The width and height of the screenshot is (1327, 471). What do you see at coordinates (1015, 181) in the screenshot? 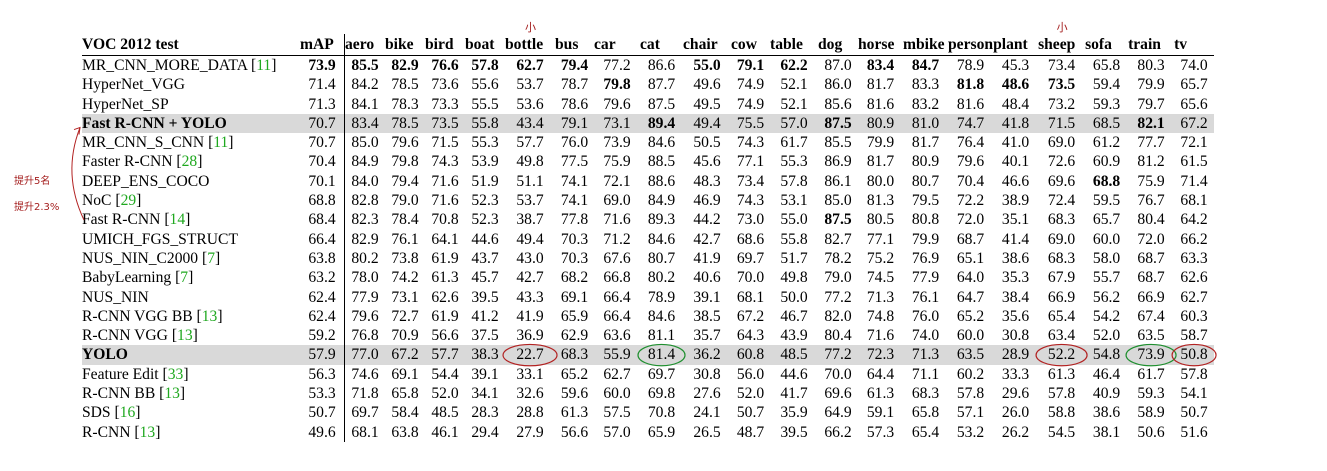
I see `cell-plant: 46.6` at bounding box center [1015, 181].